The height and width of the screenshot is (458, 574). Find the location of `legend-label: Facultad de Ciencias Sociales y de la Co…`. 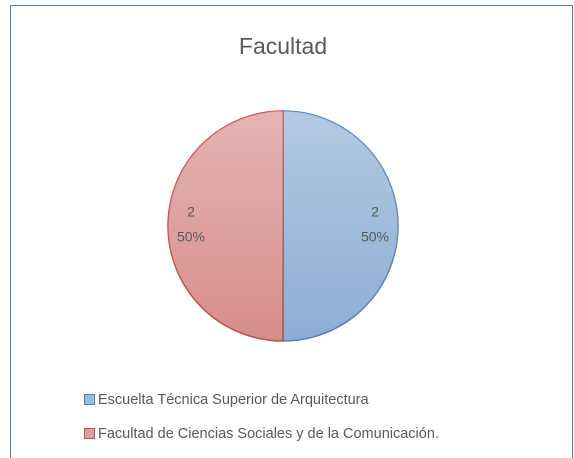

legend-label: Facultad de Ciencias Sociales y de la Co… is located at coordinates (268, 434).